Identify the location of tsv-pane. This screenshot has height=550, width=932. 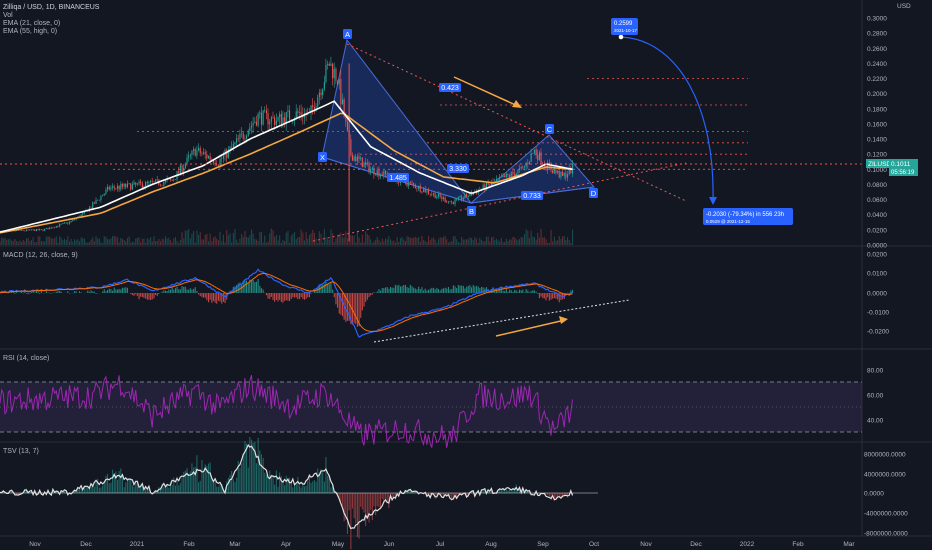
(299, 493).